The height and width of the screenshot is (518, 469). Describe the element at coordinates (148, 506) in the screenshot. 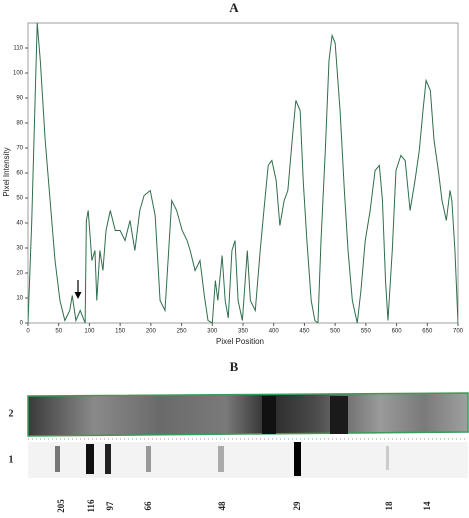

I see `marker-label: 66` at that location.